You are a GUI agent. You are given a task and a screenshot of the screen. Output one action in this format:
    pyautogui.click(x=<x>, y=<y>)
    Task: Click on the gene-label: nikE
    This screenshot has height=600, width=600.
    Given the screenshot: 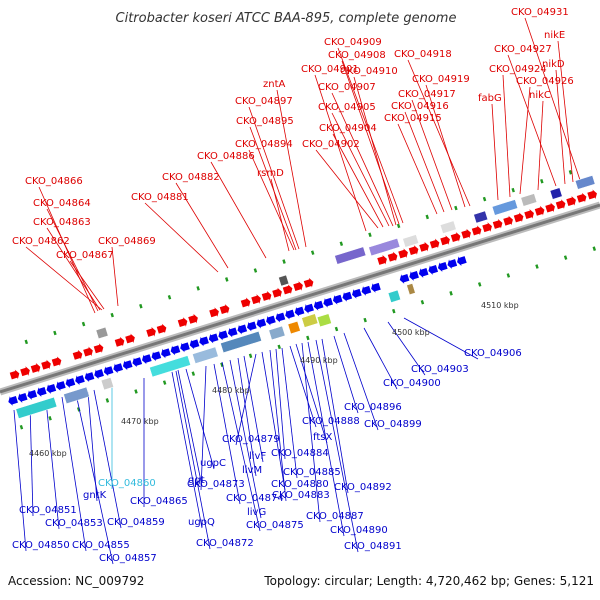 What is the action you would take?
    pyautogui.click(x=554, y=35)
    